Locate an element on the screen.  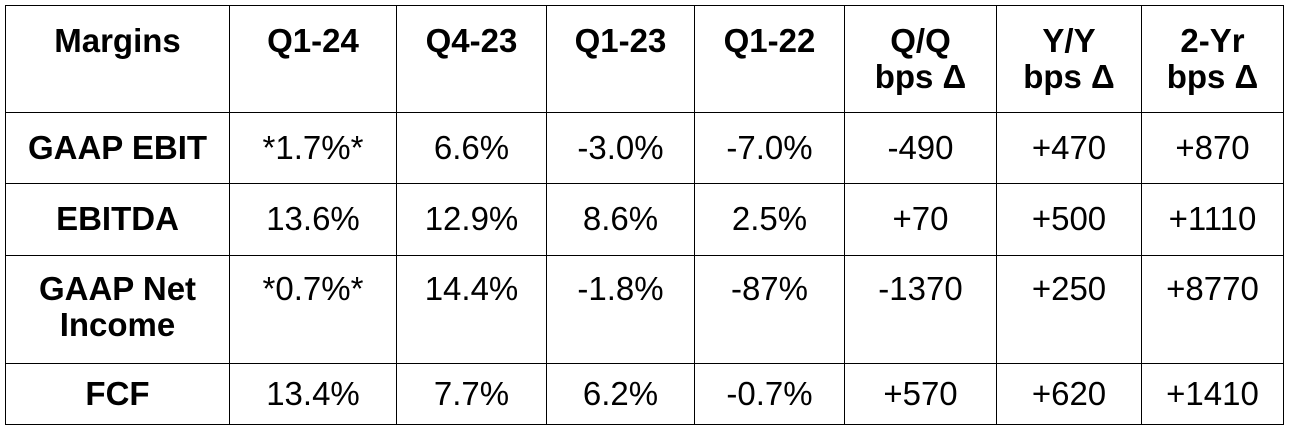
column-header-5: Q/Q bps Δ is located at coordinates (920, 59).